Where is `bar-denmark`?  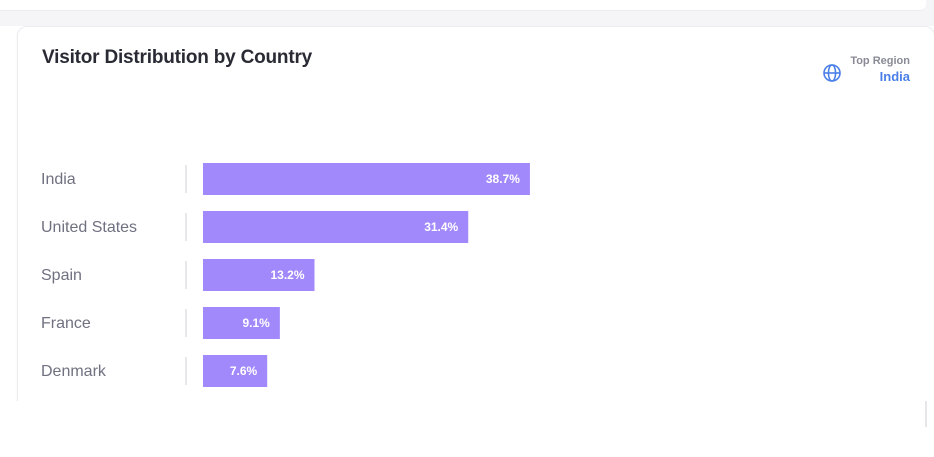 bar-denmark is located at coordinates (235, 371).